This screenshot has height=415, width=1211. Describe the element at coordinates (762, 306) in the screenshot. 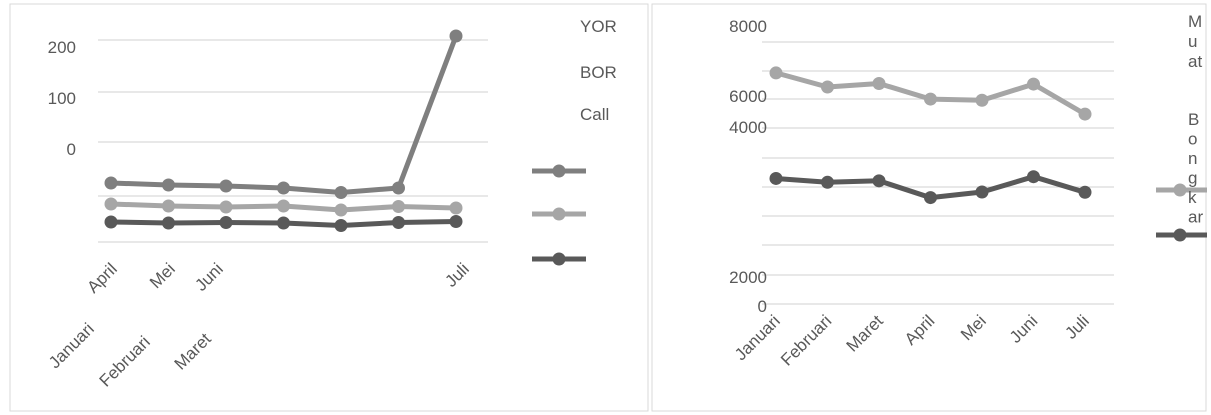

I see `right-y-tick-label: 0` at that location.